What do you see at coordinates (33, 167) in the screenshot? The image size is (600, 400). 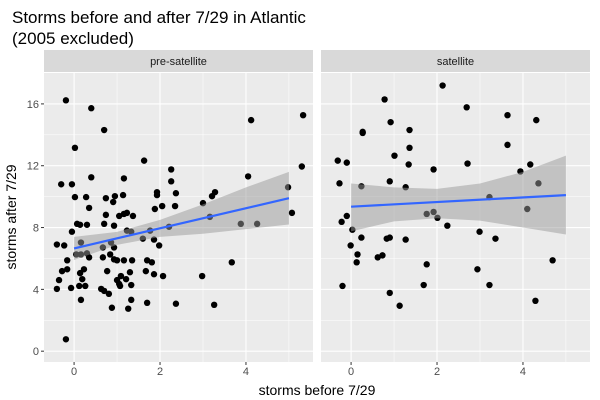 I see `y-tick-label: 12` at bounding box center [33, 167].